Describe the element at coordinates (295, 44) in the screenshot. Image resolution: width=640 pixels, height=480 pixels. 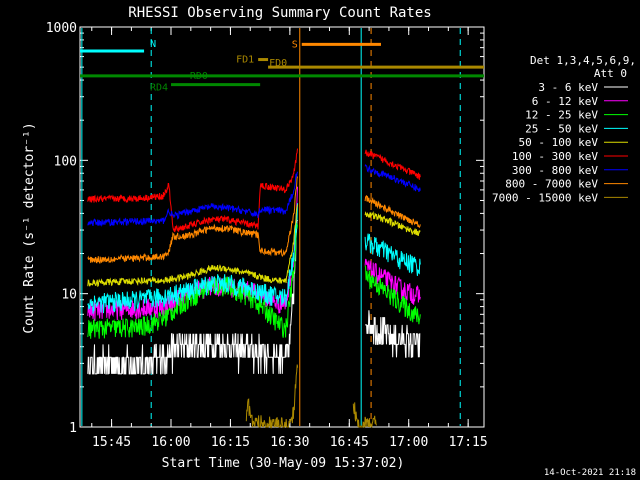
I see `flag-label: S` at that location.